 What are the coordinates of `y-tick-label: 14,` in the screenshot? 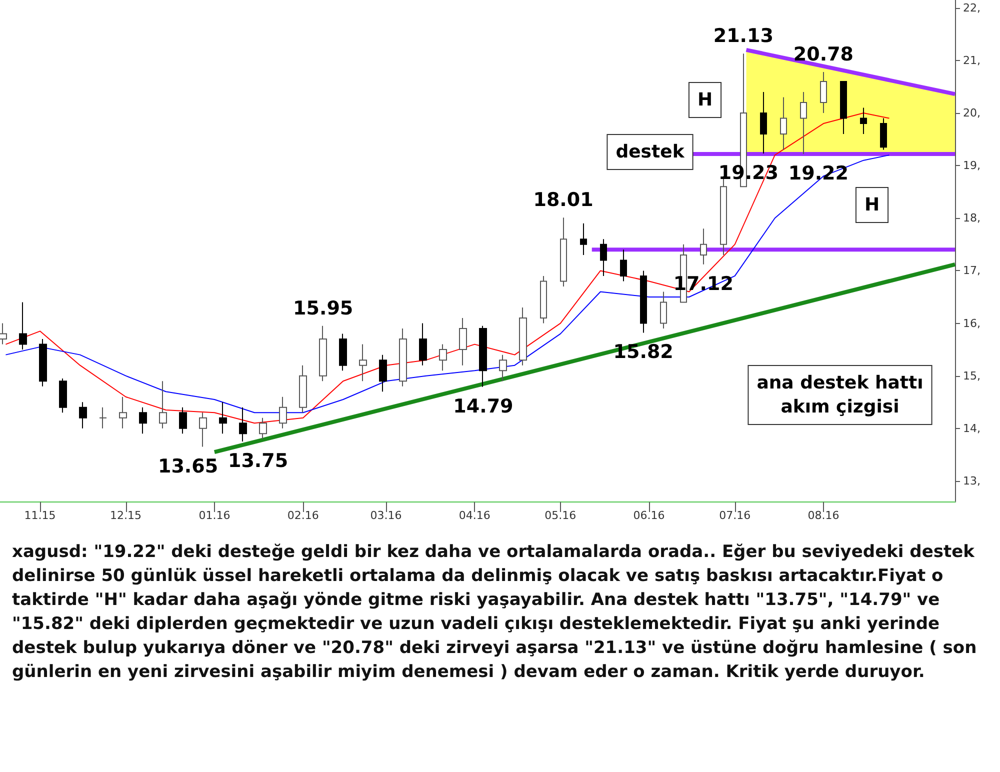 It's located at (971, 428).